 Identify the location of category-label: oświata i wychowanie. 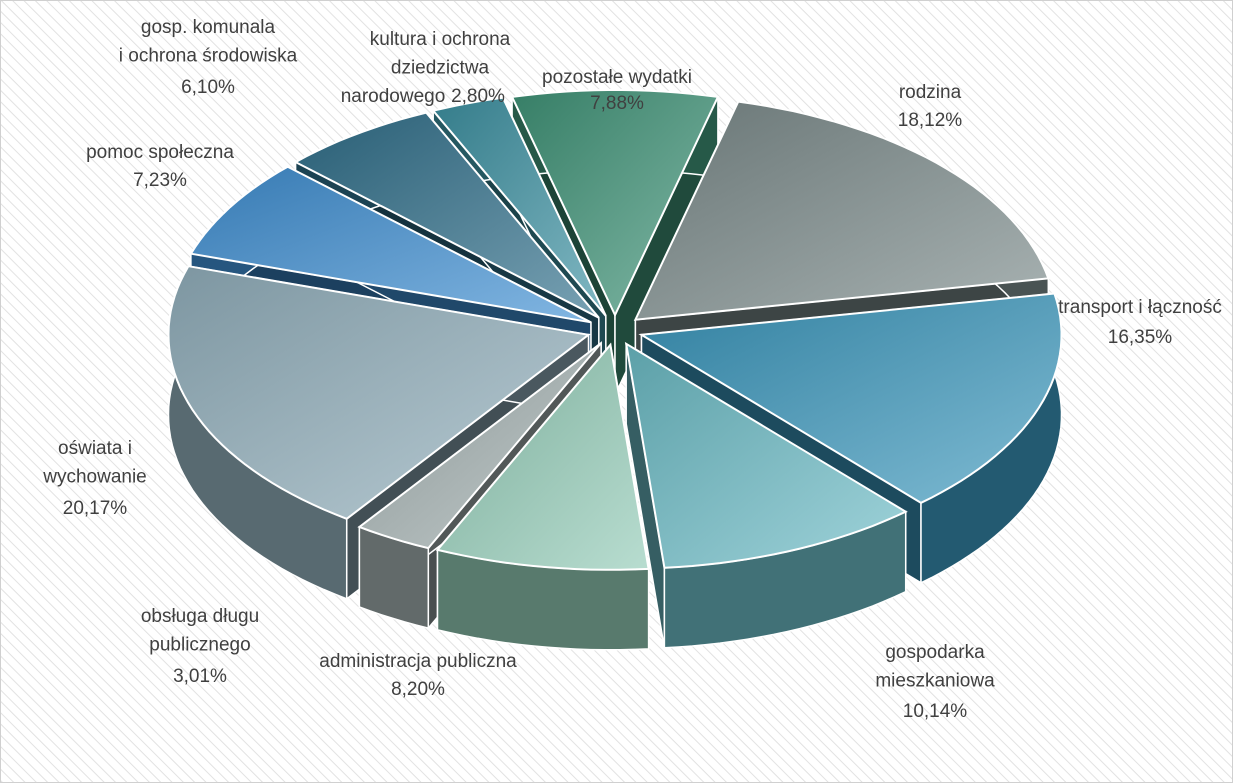
(94, 463).